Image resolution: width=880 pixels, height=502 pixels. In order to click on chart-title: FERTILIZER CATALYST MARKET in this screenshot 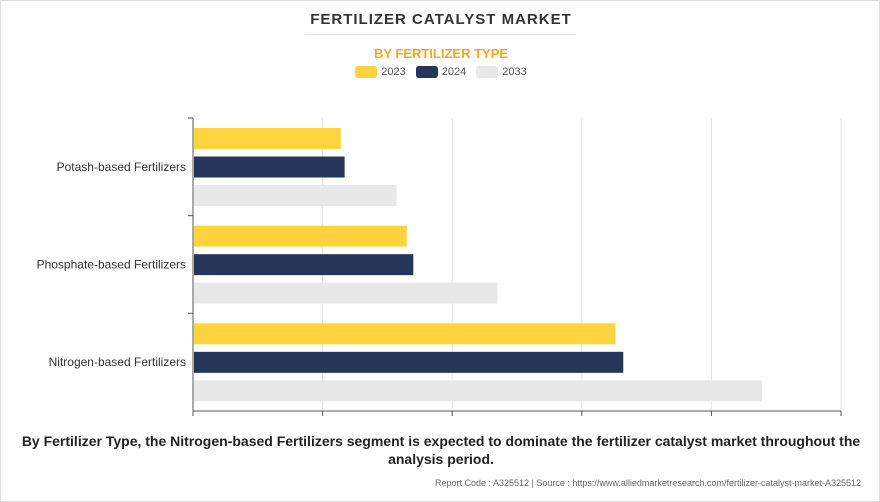, I will do `click(441, 19)`.